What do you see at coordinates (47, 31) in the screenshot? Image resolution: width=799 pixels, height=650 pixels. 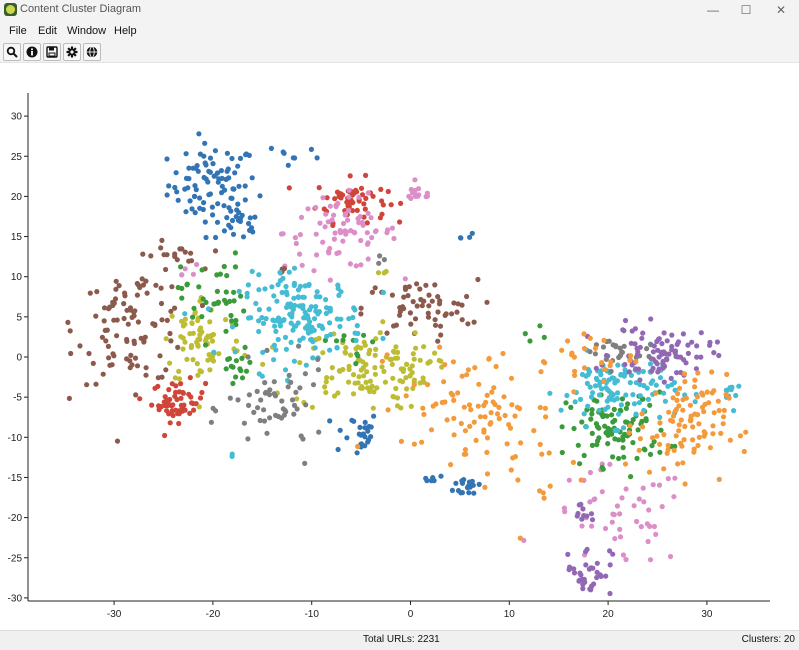 I see `menu-edit: Edit` at bounding box center [47, 31].